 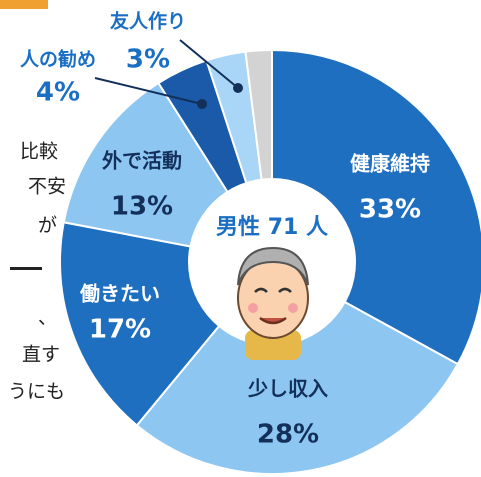 I want to click on text-fragment: 、, so click(x=47, y=318).